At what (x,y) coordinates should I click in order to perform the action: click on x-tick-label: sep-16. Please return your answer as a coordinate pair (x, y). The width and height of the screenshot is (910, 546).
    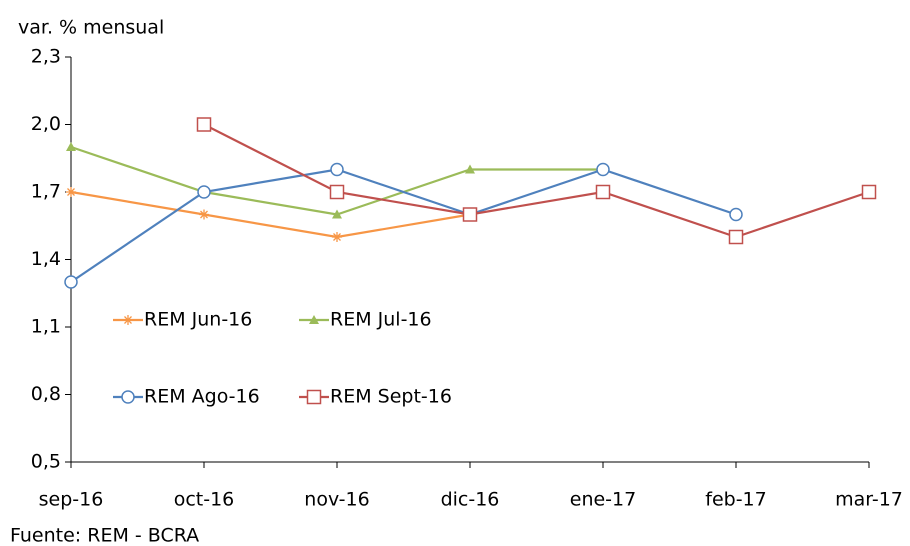
    Looking at the image, I should click on (71, 500).